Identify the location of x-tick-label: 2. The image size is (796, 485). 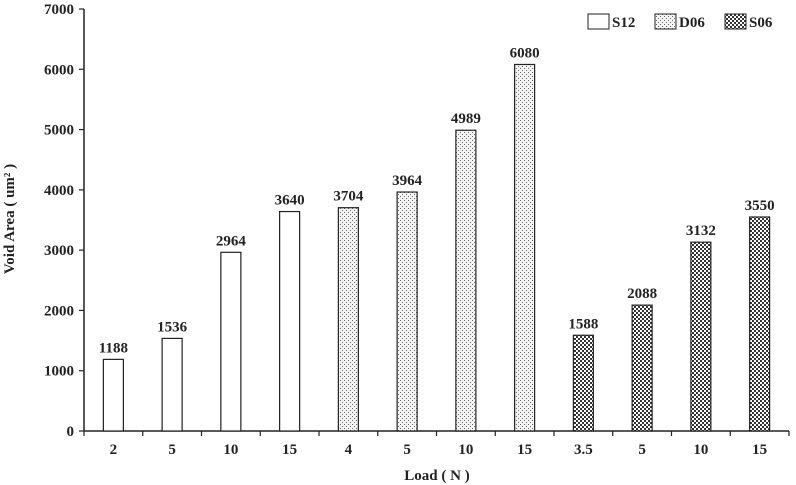
(114, 450).